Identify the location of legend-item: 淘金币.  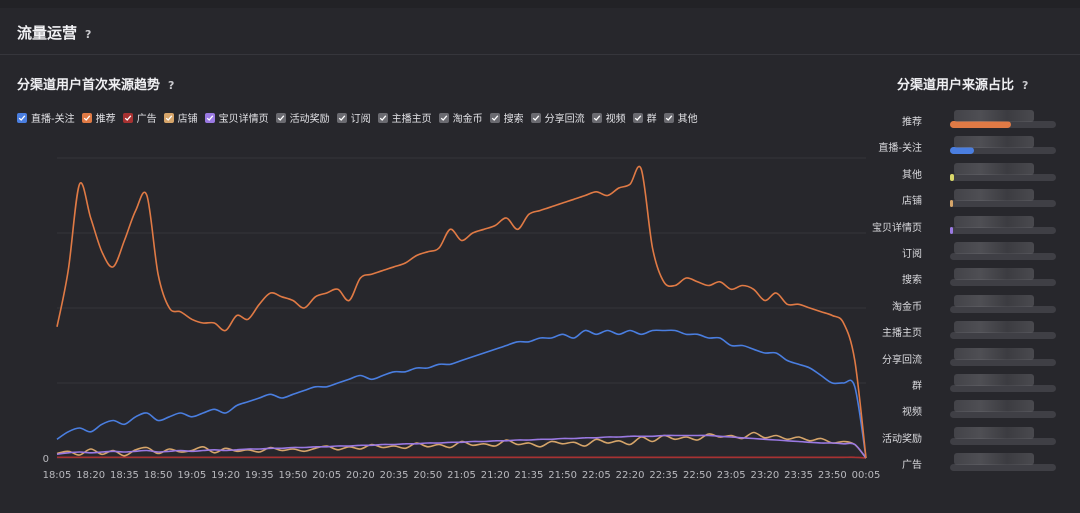
(460, 117).